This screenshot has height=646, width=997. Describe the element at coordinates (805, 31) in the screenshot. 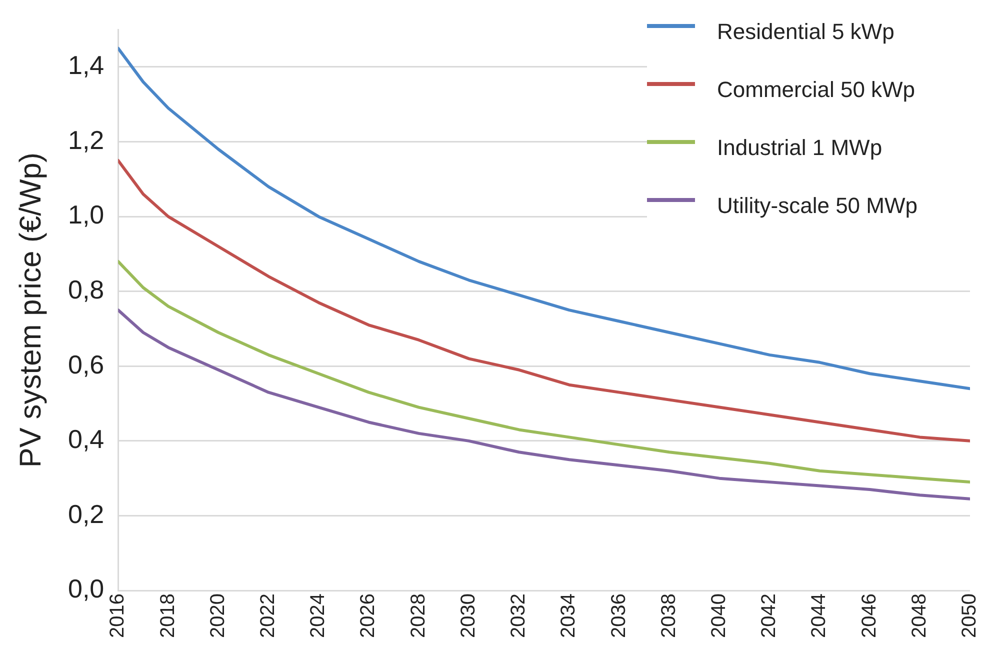

I see `legend-label: Residential 5 kWp` at that location.